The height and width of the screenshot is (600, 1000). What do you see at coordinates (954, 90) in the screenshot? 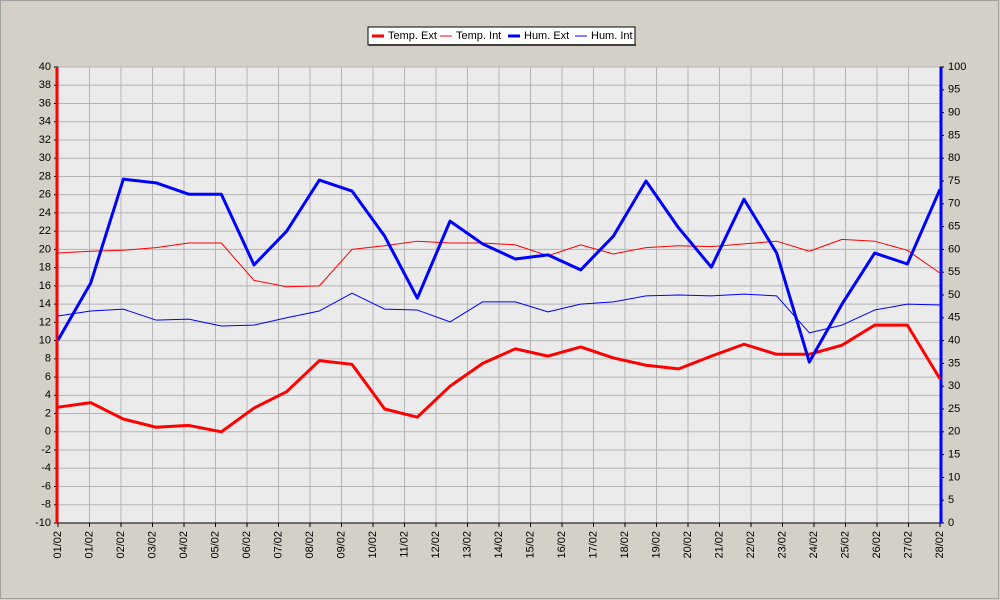
I see `y2-tick-label: 95` at bounding box center [954, 90].